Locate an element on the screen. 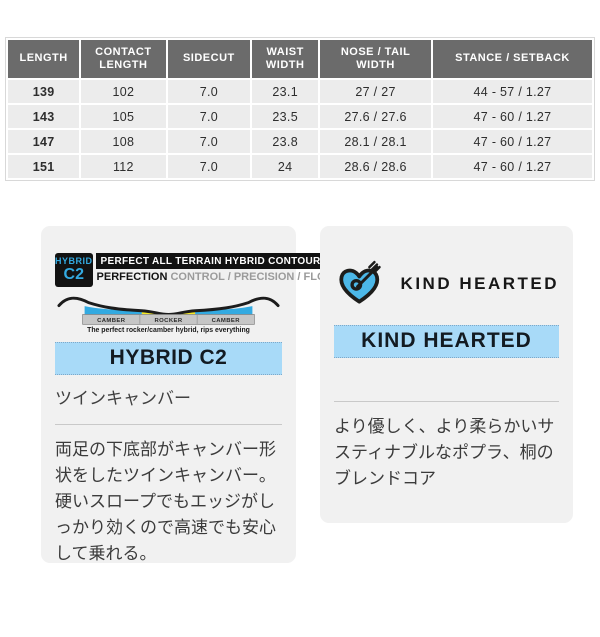 Image resolution: width=600 pixels, height=637 pixels. header-stance-setback: STANCE / SETBACK is located at coordinates (512, 59).